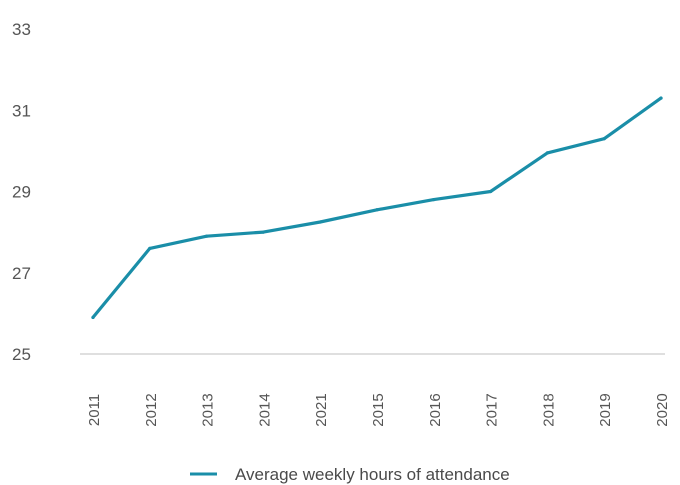 Image resolution: width=680 pixels, height=485 pixels. I want to click on y-axis: 25 27 29 31 33, so click(21, 192).